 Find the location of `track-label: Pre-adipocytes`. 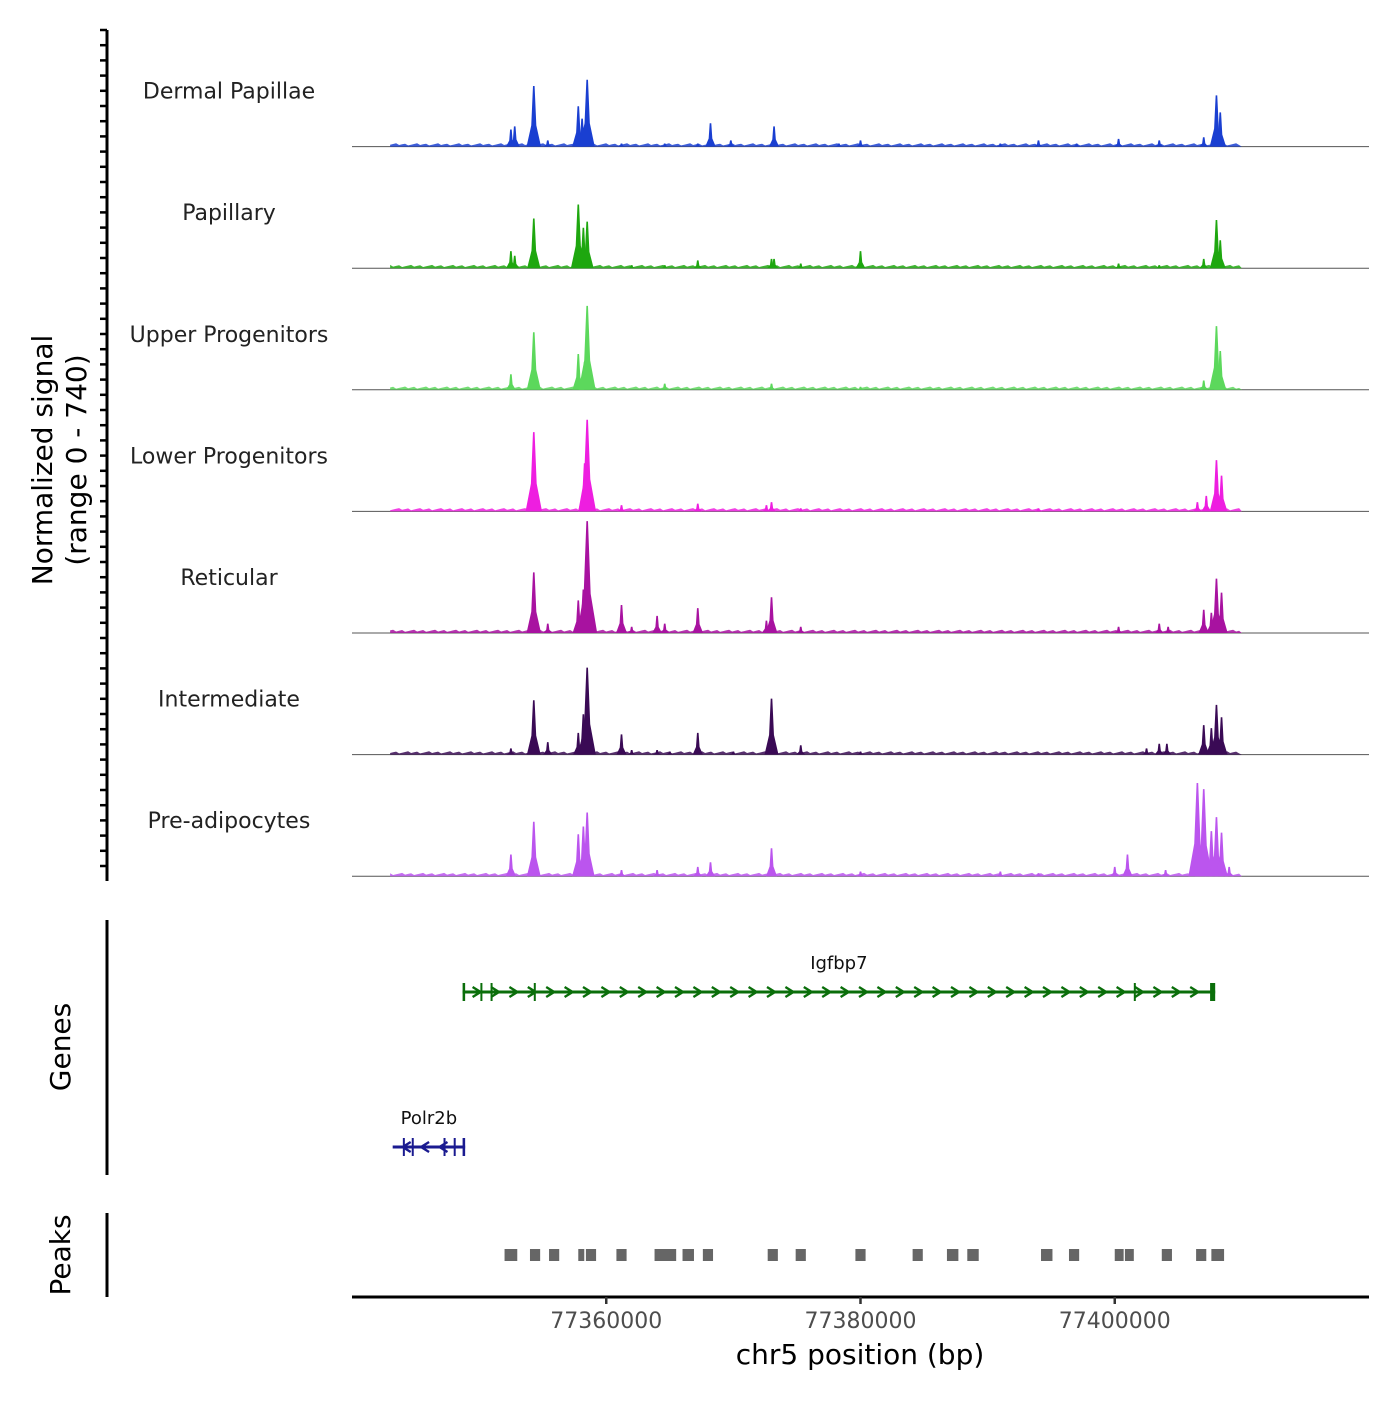

track-label: Pre-adipocytes is located at coordinates (229, 821).